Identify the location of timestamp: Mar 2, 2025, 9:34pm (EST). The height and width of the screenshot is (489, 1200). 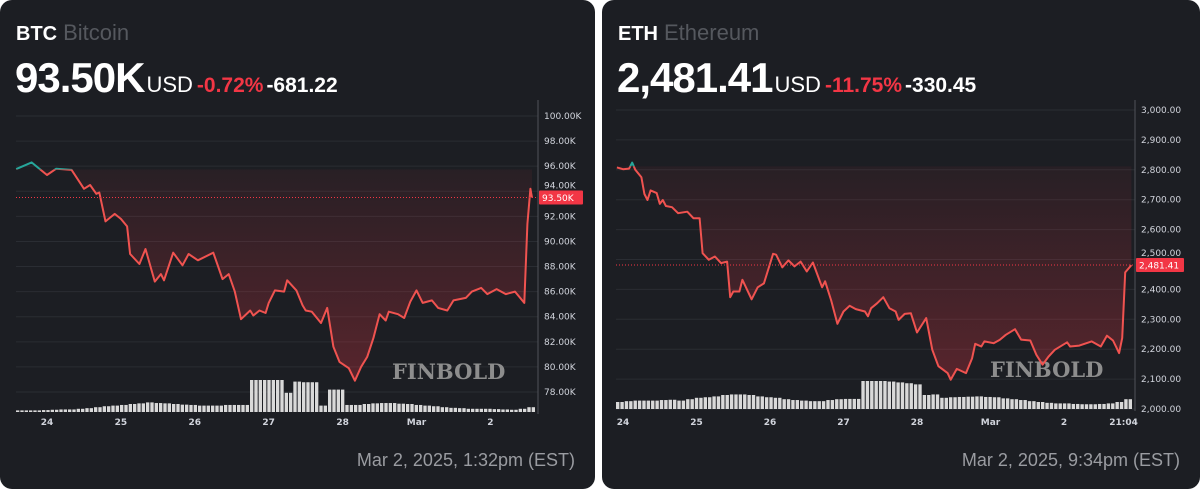
(1070, 460).